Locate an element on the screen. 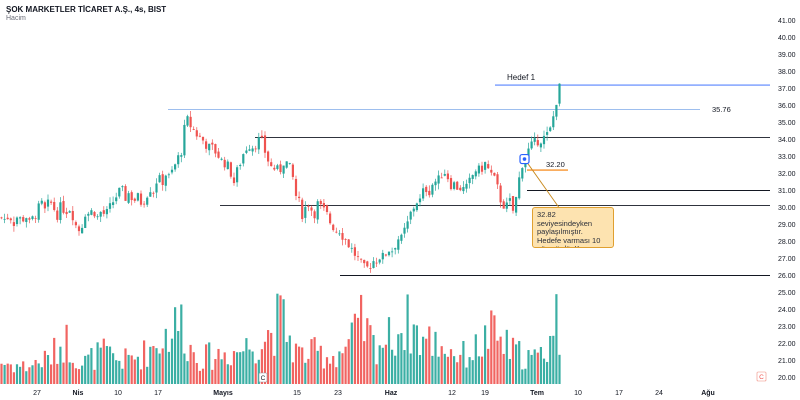  volume-indicator-label: Hacim is located at coordinates (16, 18).